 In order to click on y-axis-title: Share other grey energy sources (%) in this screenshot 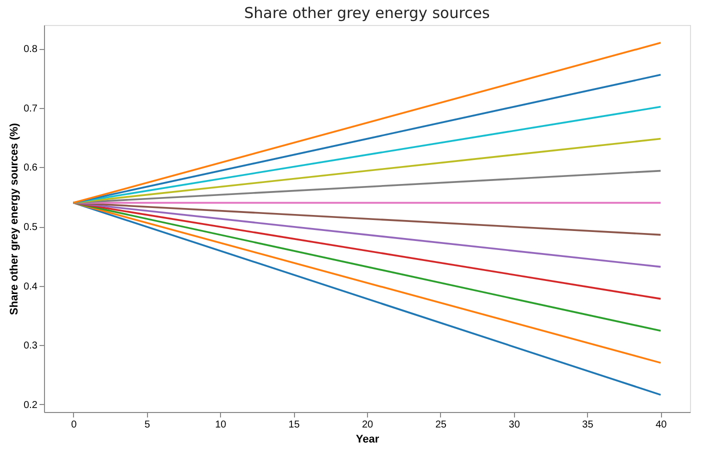, I will do `click(14, 218)`.